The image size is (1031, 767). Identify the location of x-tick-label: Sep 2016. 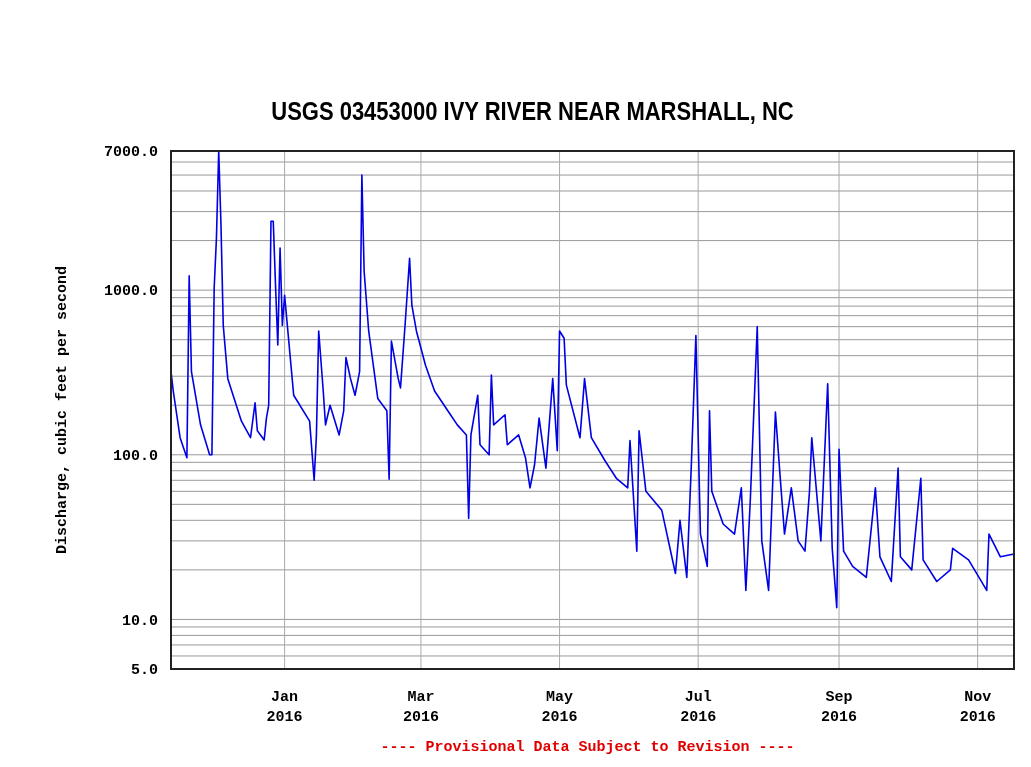
(839, 707).